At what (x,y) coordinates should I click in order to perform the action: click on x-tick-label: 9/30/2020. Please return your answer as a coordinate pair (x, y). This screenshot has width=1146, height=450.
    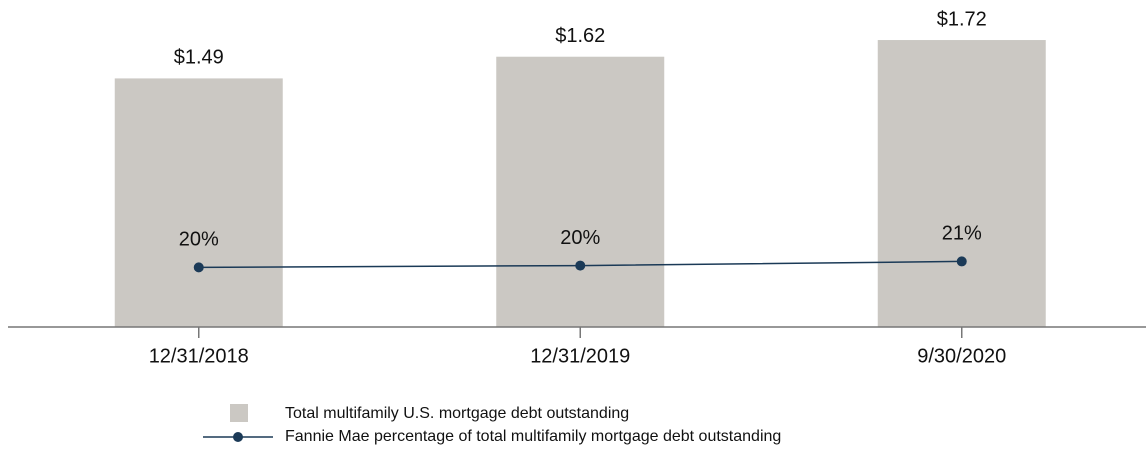
    Looking at the image, I should click on (961, 356).